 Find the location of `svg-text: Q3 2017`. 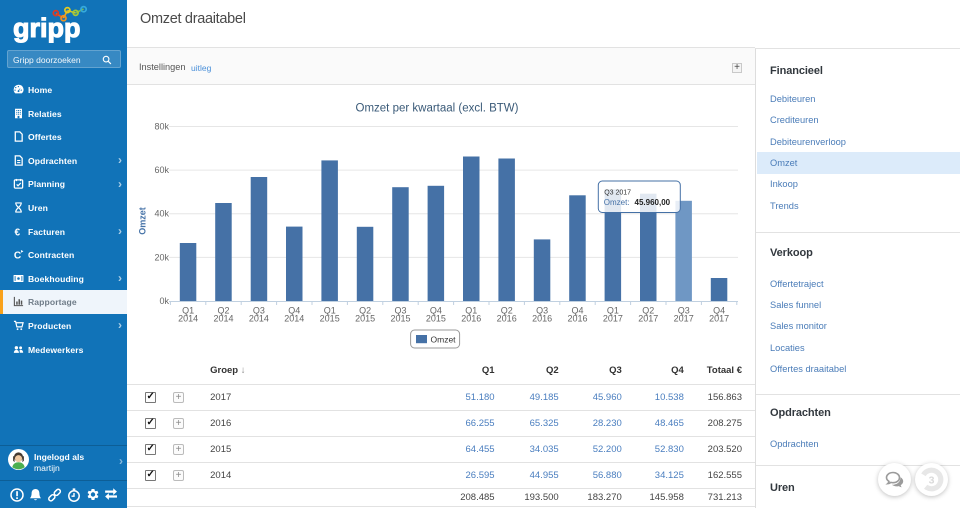

svg-text: Q3 2017 is located at coordinates (617, 192).